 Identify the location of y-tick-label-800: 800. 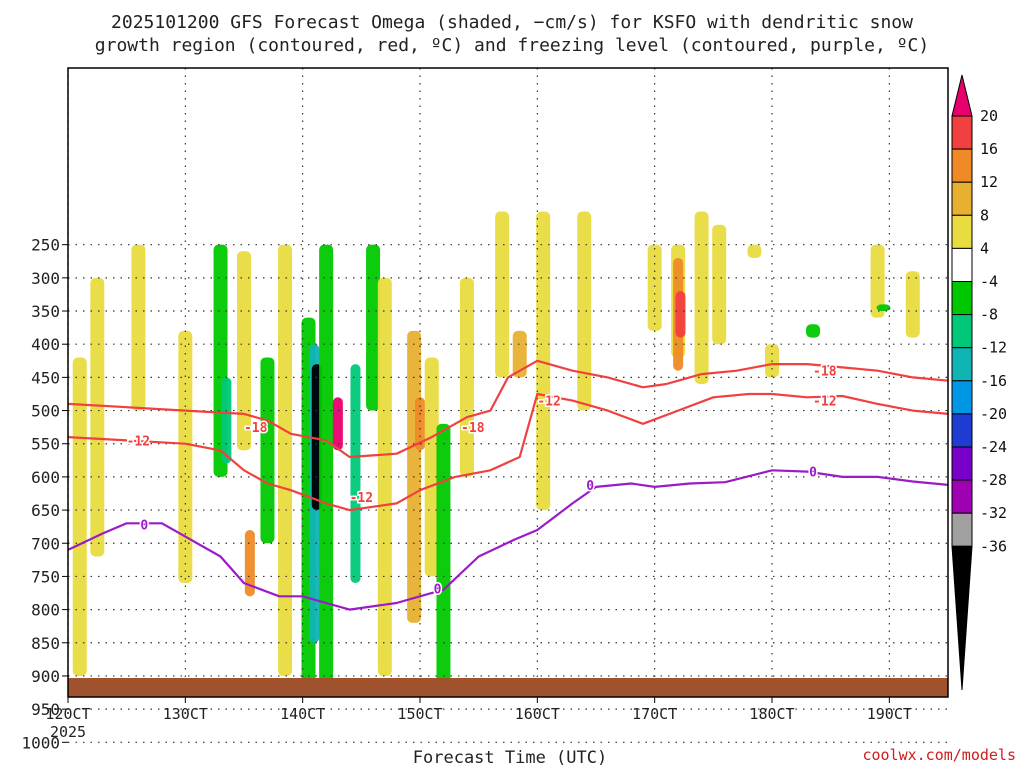
(45, 610).